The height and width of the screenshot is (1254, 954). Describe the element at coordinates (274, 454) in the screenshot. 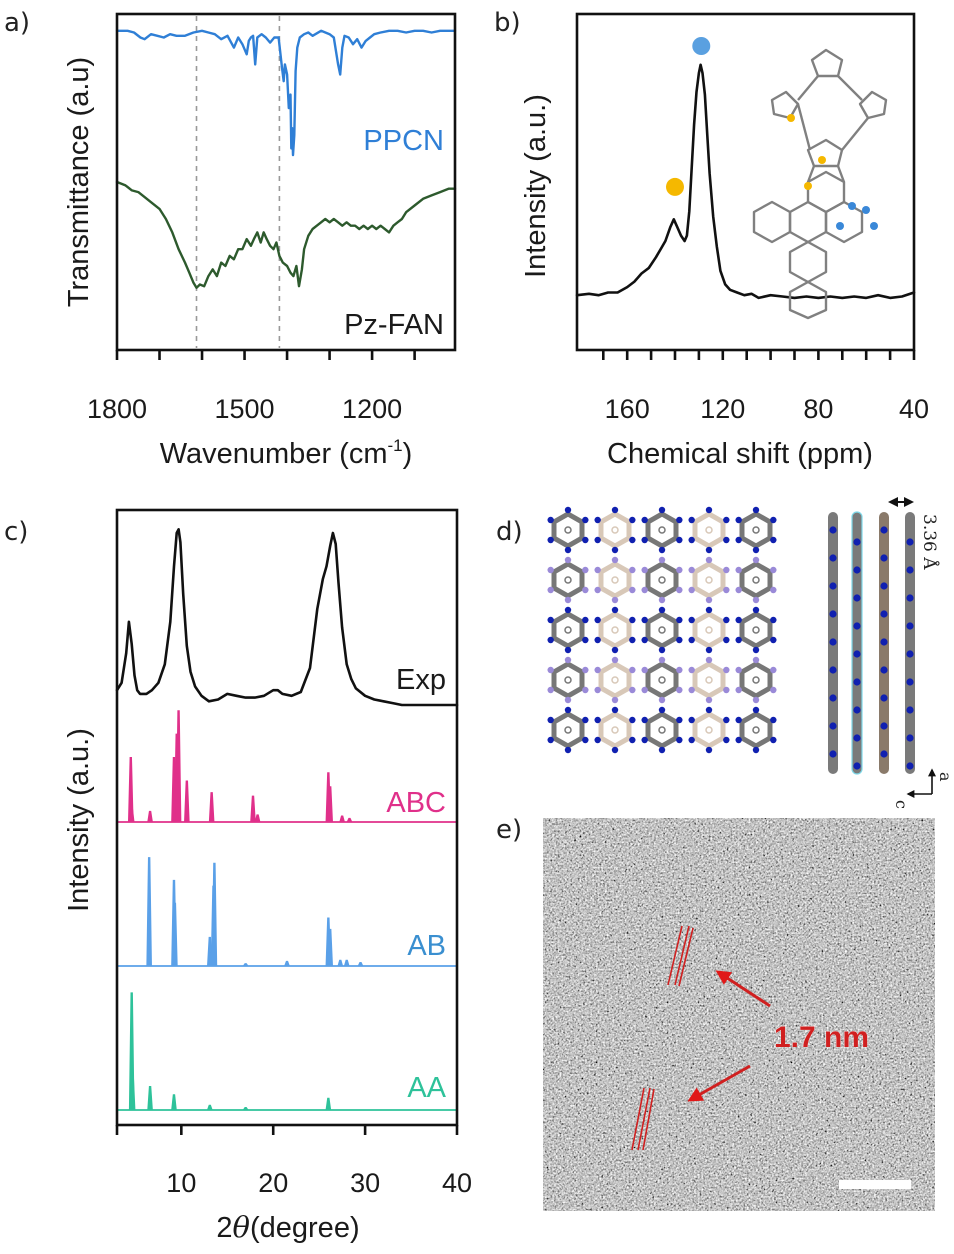

I see `x-axis-title-main: Wavenumber (cm` at that location.